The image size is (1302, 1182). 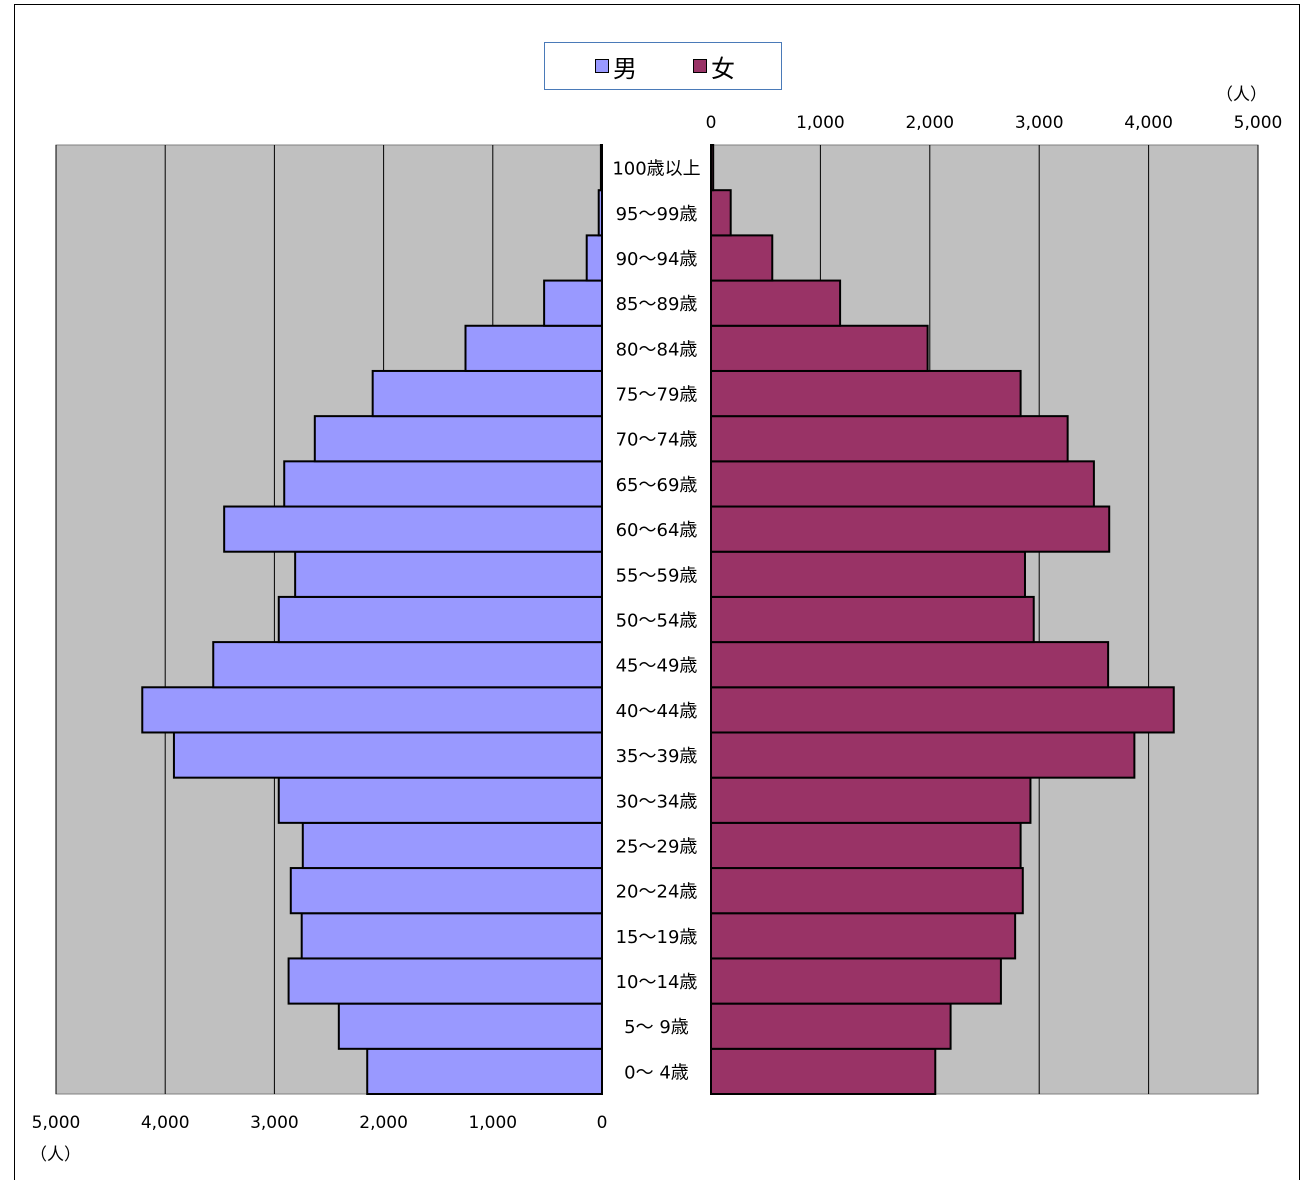 I want to click on legend-label-female: 女, so click(x=723, y=68).